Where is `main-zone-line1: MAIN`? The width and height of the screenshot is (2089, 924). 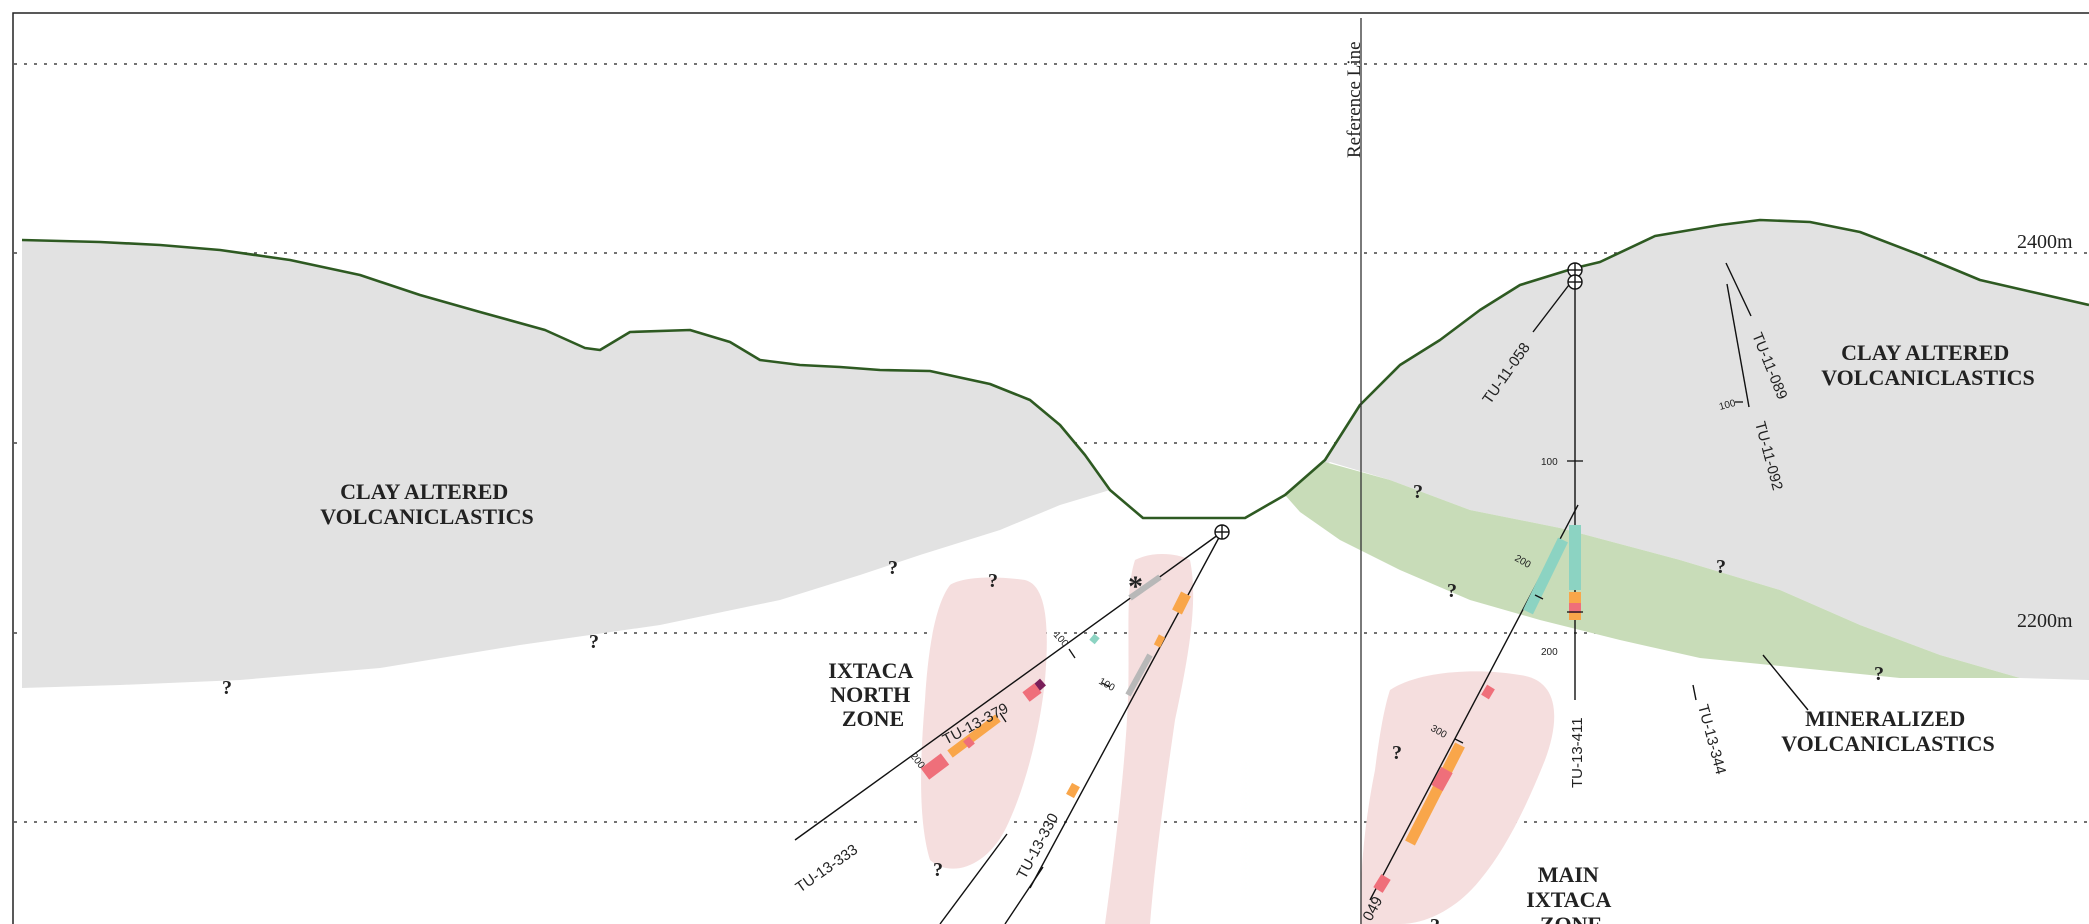 main-zone-line1: MAIN is located at coordinates (1568, 874).